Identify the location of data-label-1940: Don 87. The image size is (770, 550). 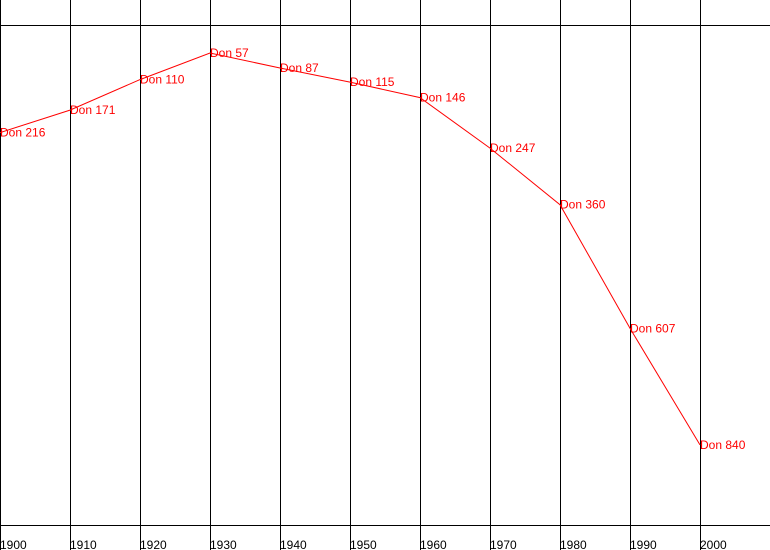
(299, 68).